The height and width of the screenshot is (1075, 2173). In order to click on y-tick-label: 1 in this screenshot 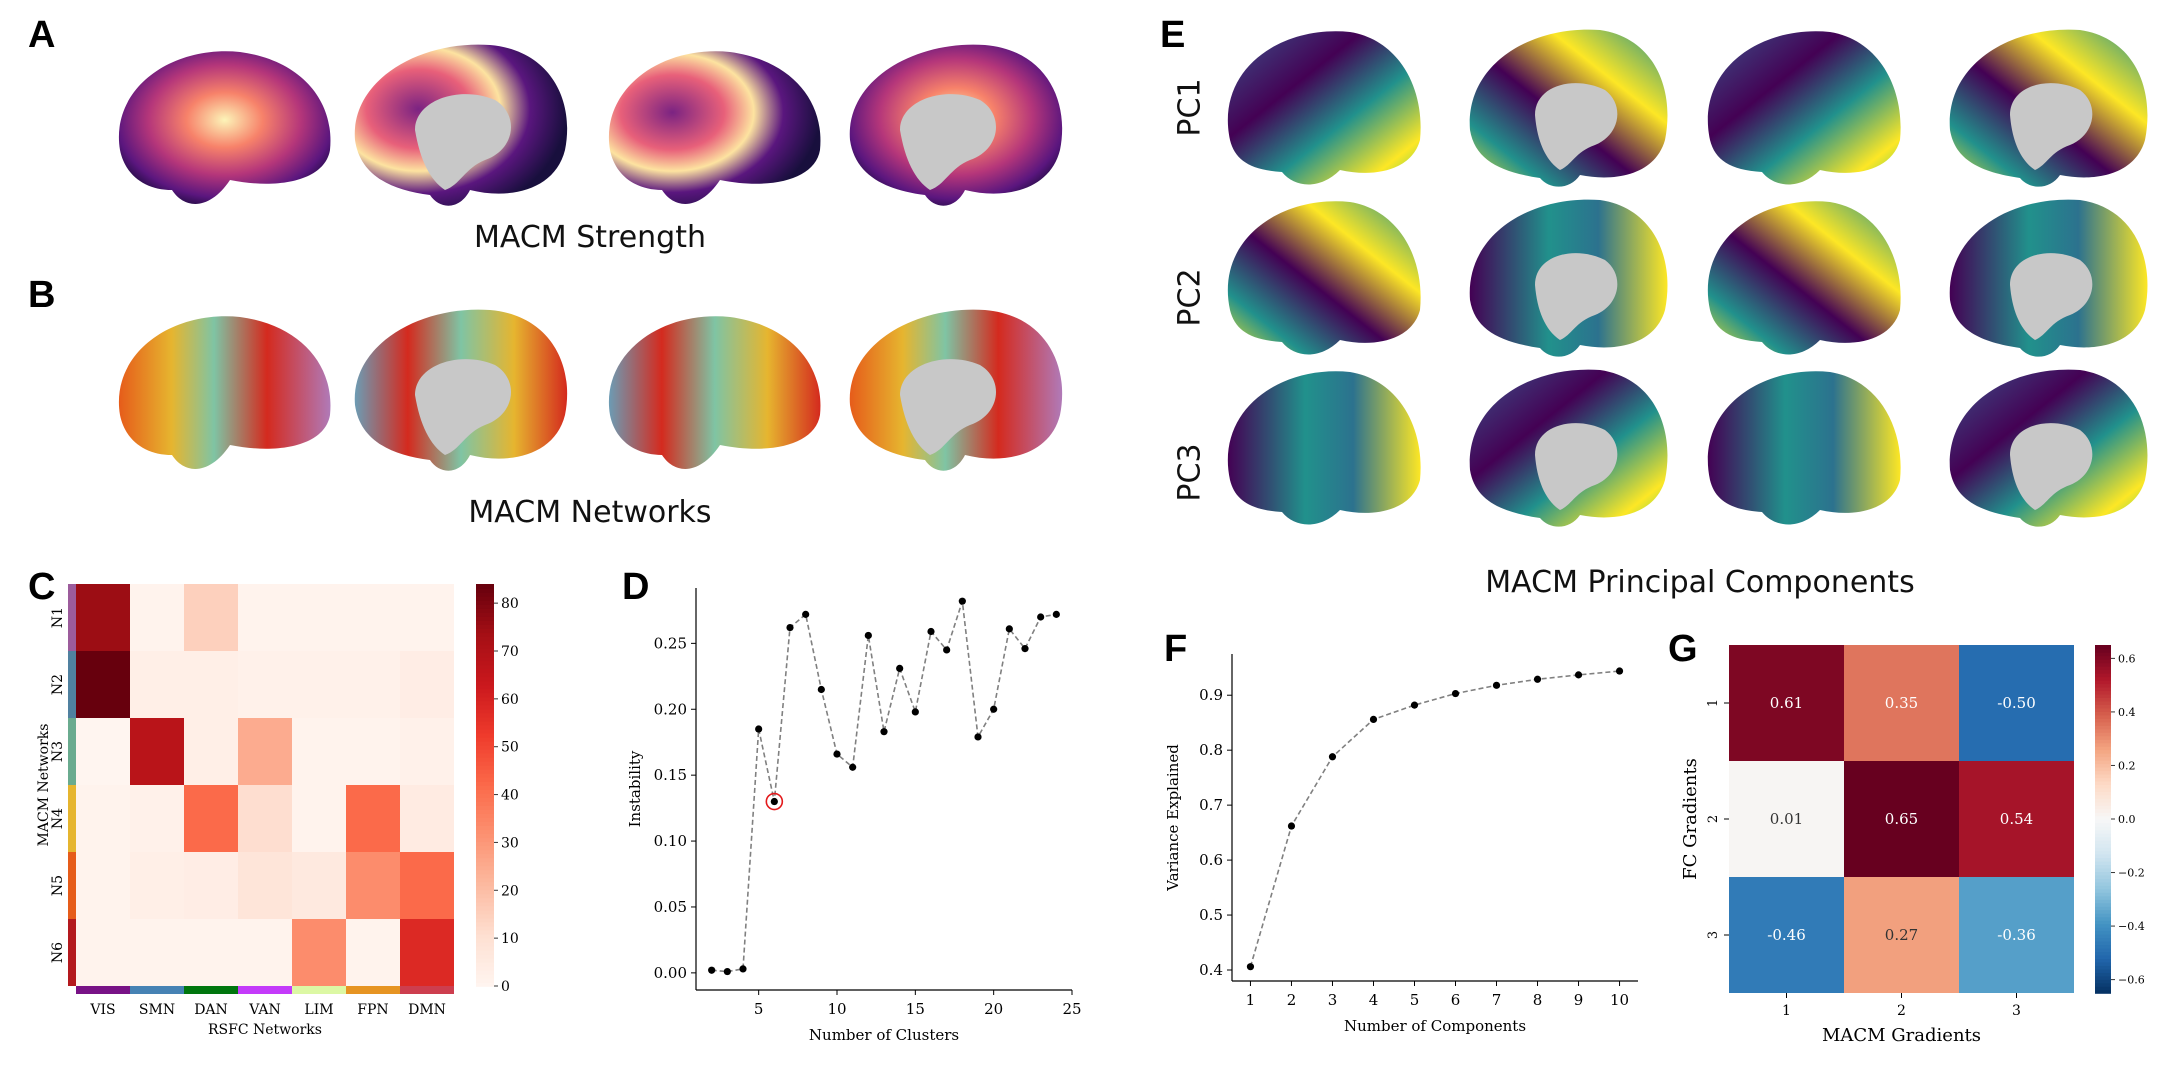, I will do `click(1713, 703)`.